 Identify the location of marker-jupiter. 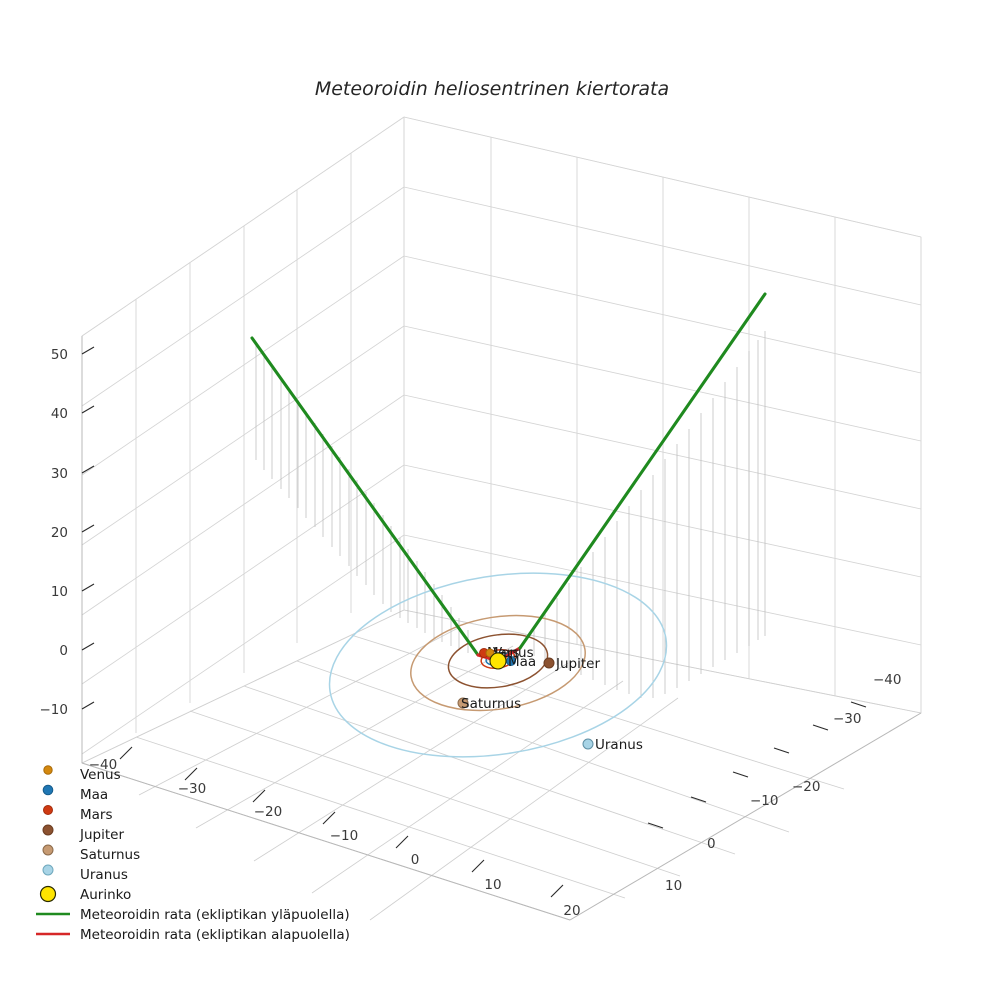
(549, 663).